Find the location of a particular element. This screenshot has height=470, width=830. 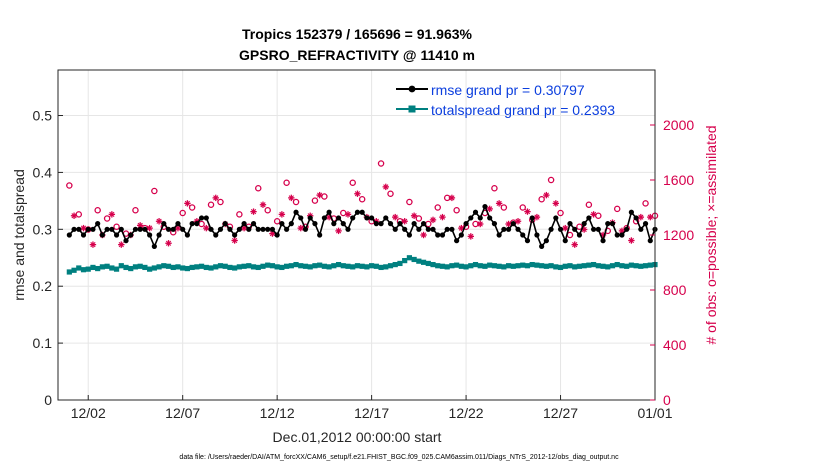

y-left-tick-label: 0.4 is located at coordinates (43, 172).